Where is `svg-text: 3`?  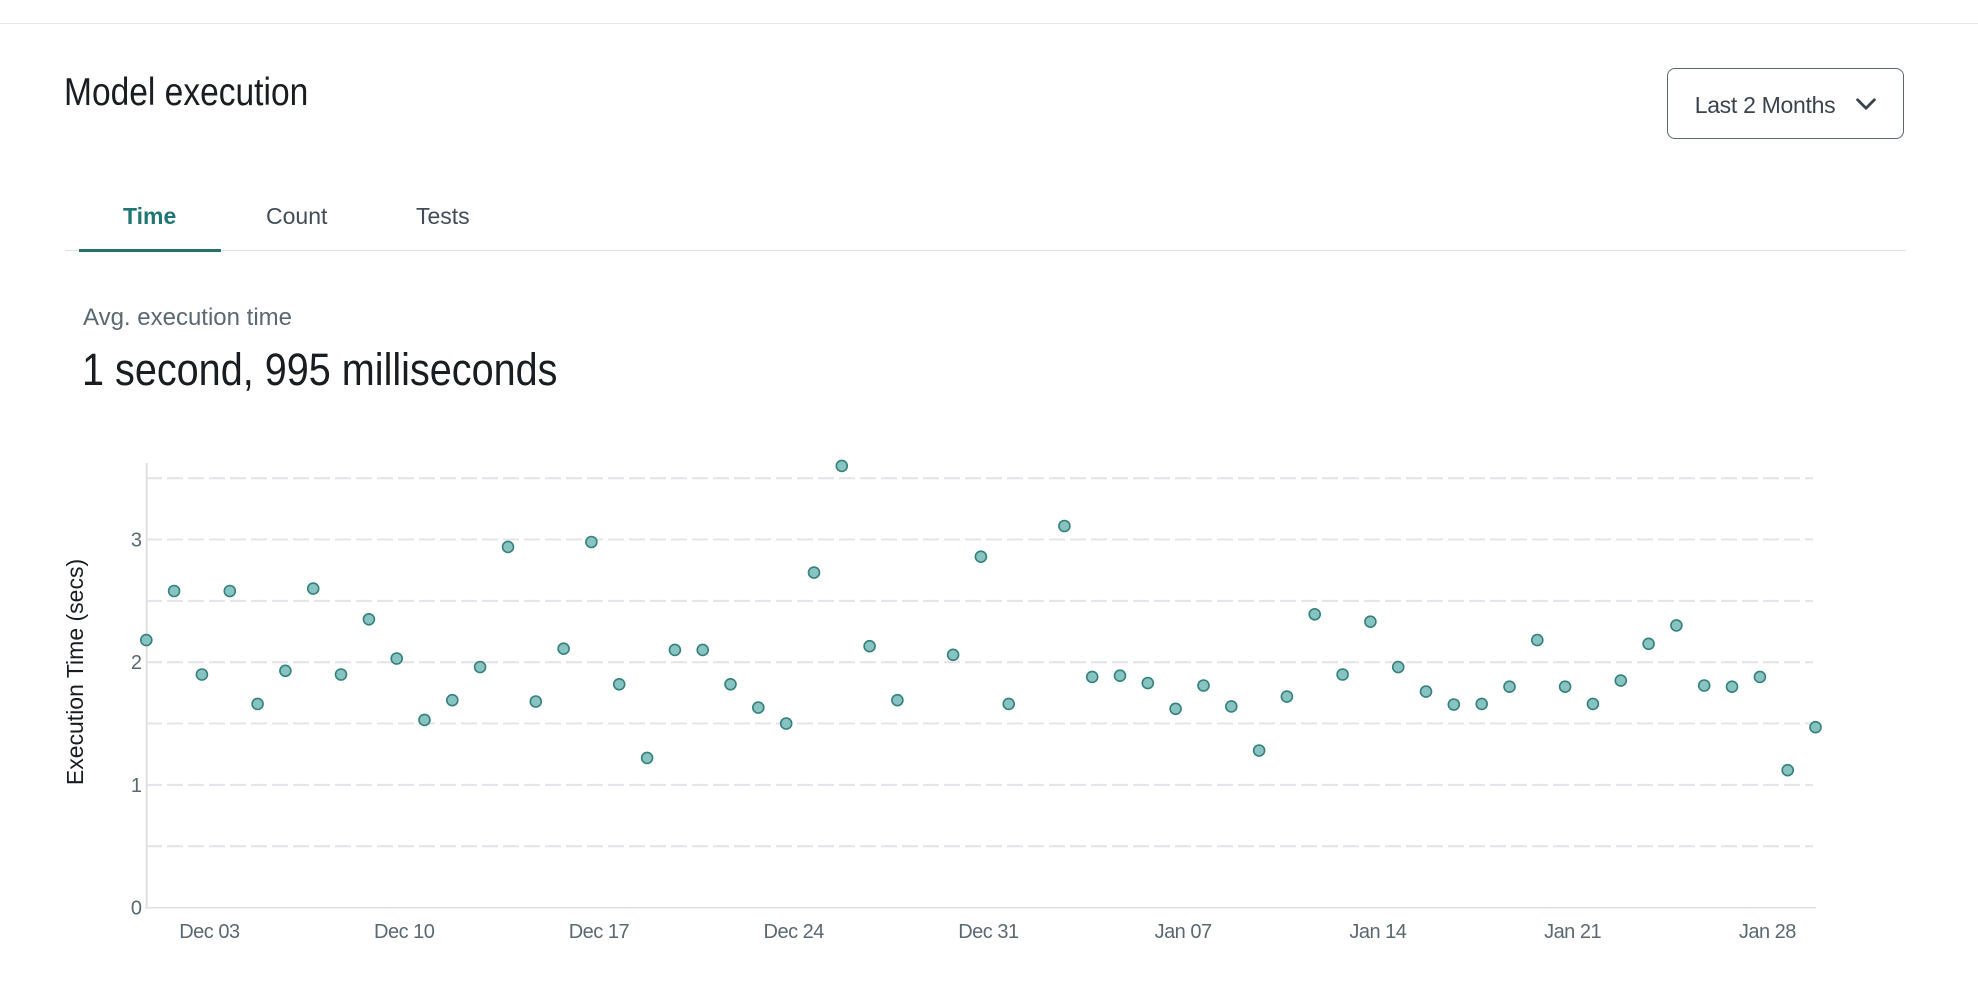 svg-text: 3 is located at coordinates (136, 541).